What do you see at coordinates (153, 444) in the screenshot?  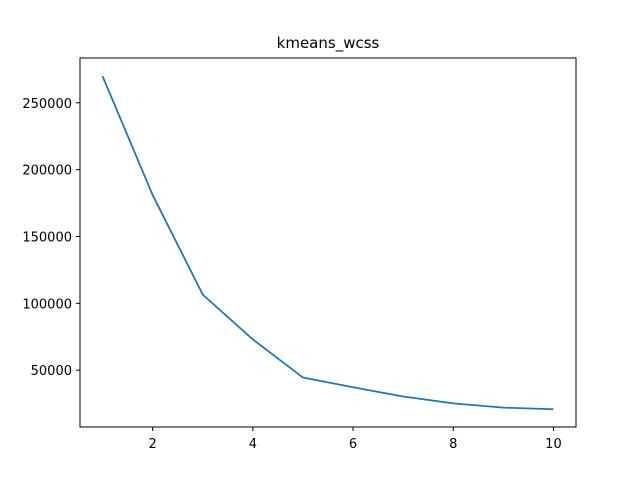 I see `x-tick-label: 2` at bounding box center [153, 444].